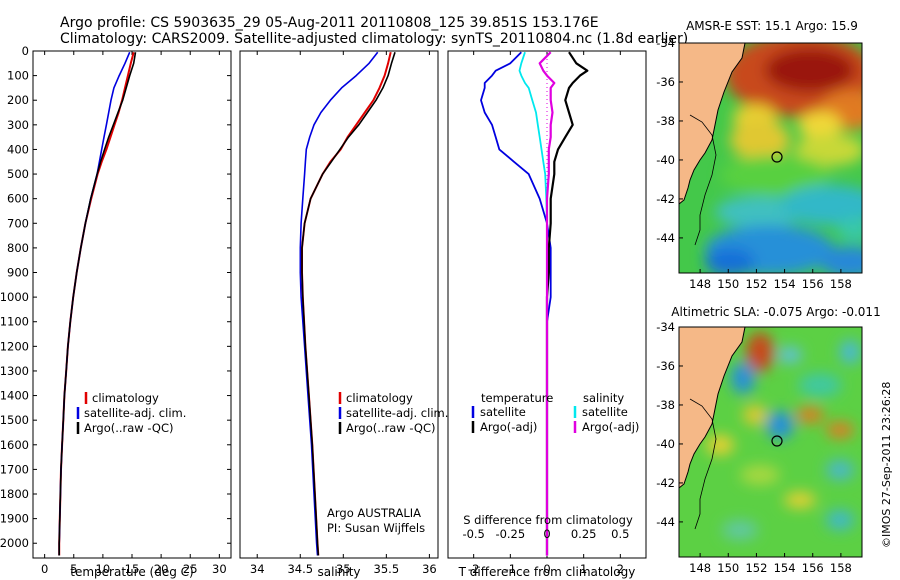 The width and height of the screenshot is (900, 580). What do you see at coordinates (18, 125) in the screenshot?
I see `depth-tick-label: 300` at bounding box center [18, 125].